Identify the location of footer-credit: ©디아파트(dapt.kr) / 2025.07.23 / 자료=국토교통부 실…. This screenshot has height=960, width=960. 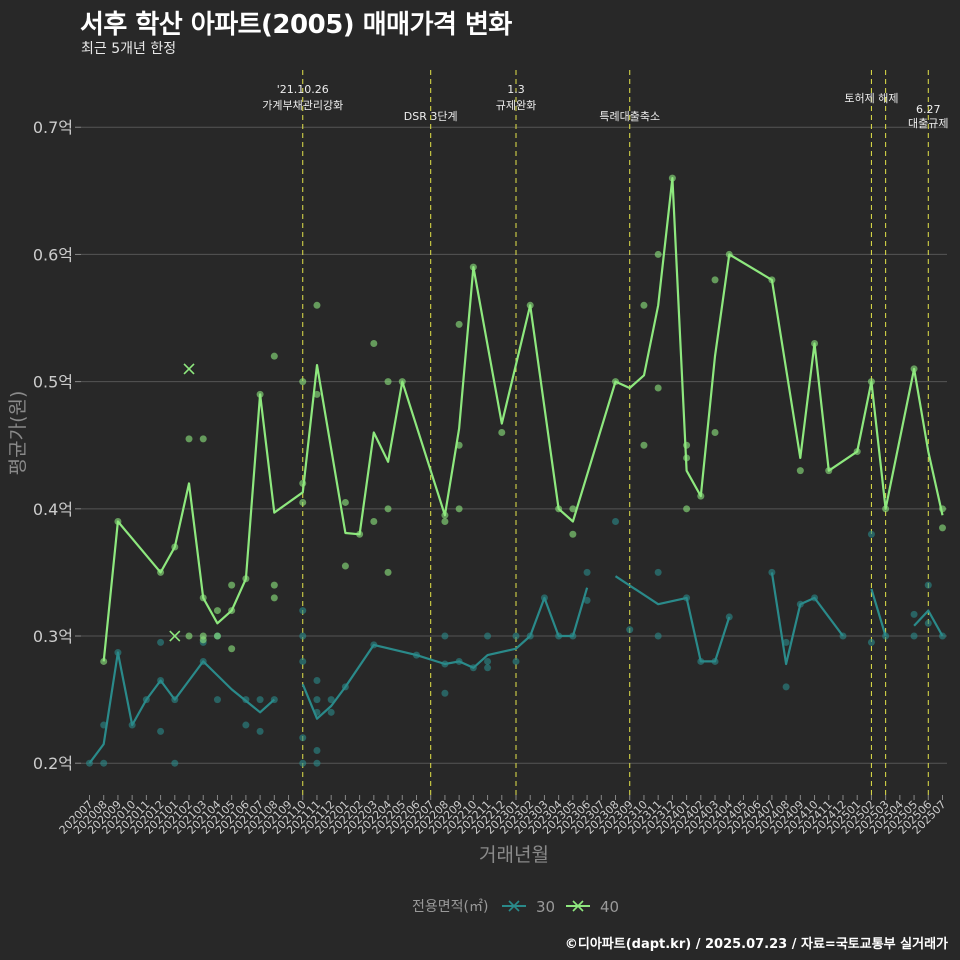
(756, 944).